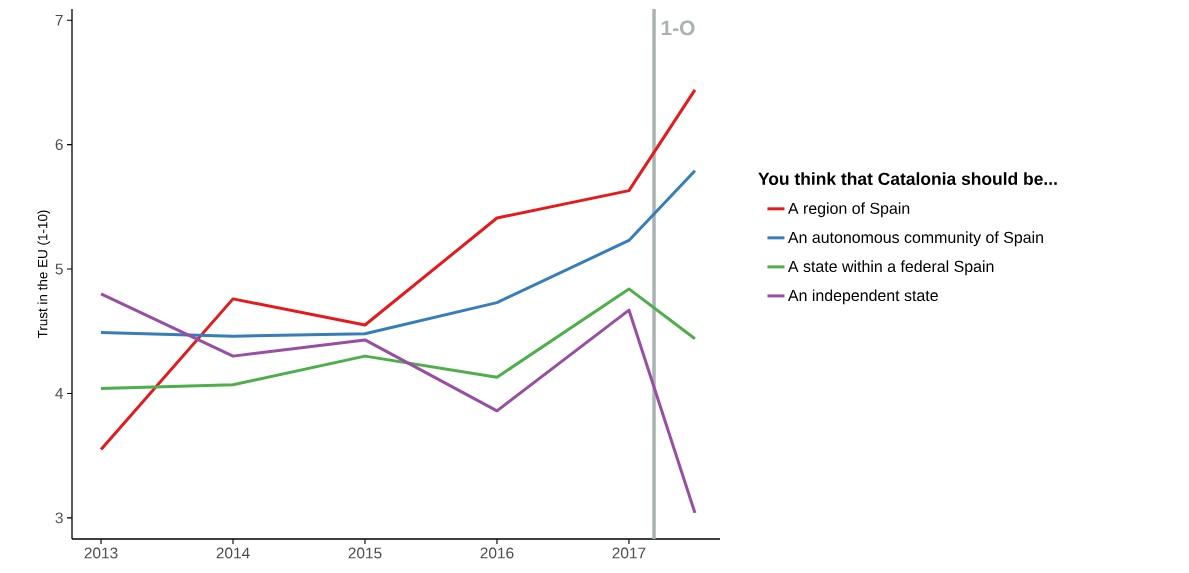 The image size is (1189, 573). Describe the element at coordinates (59, 20) in the screenshot. I see `y-tick-label: 7` at that location.